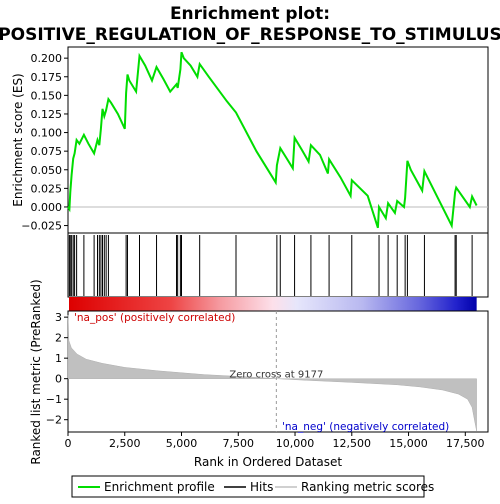  Describe the element at coordinates (270, 265) in the screenshot. I see `hits-marks` at that location.